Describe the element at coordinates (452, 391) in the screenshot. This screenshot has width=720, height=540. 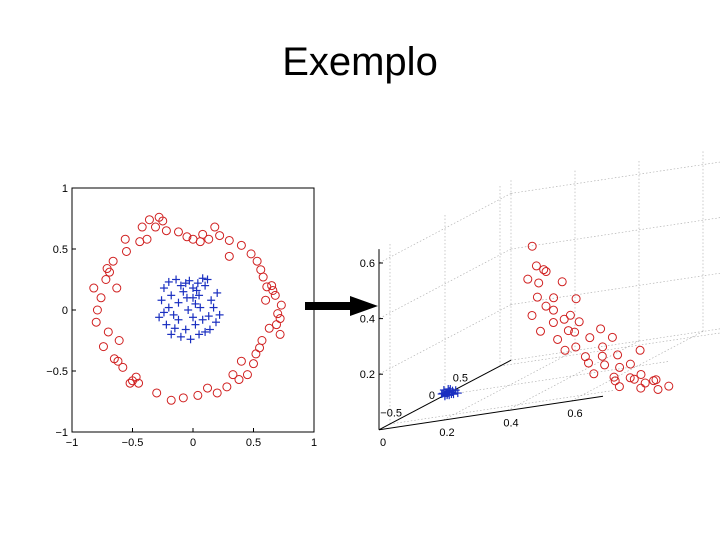
I see `inner-point-3d` at that location.